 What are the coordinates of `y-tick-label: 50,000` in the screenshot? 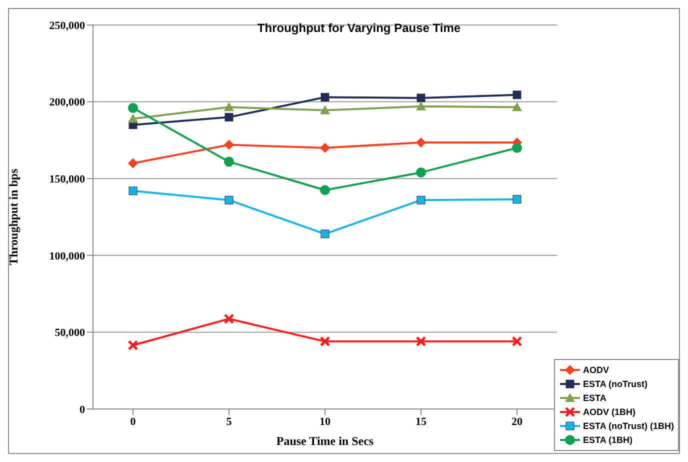 It's located at (70, 333).